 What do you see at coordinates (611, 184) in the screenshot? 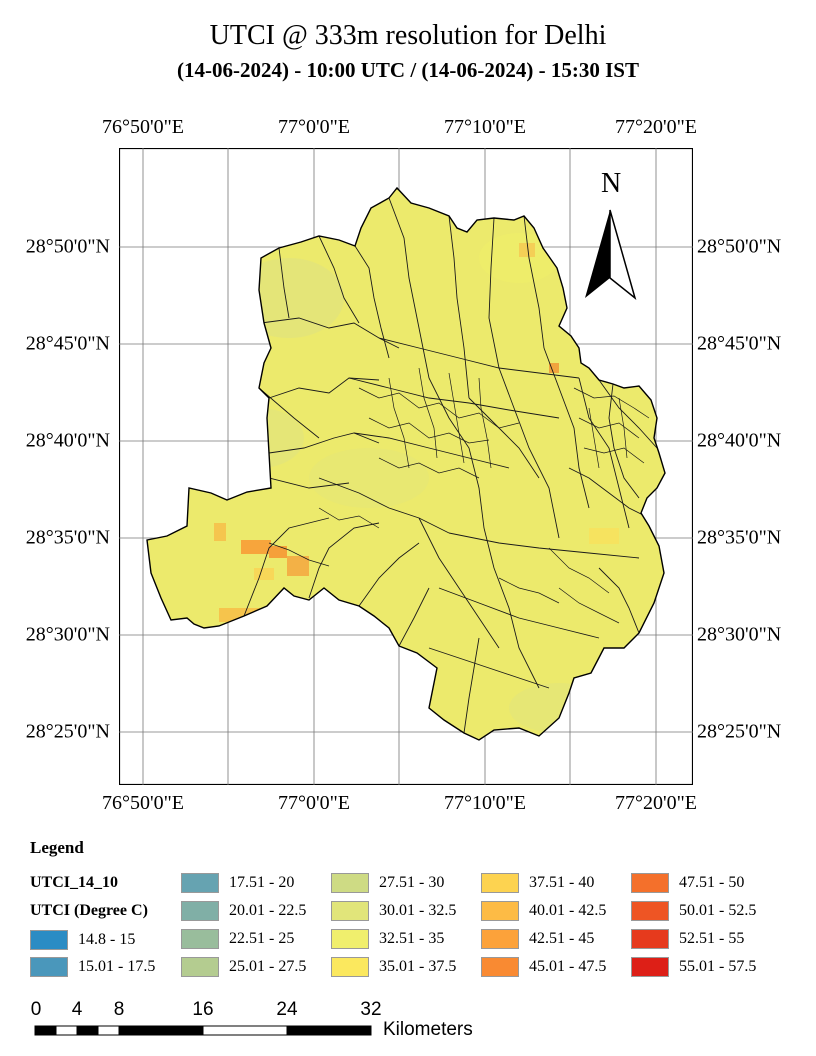
I see `north-arrow-label: N` at bounding box center [611, 184].